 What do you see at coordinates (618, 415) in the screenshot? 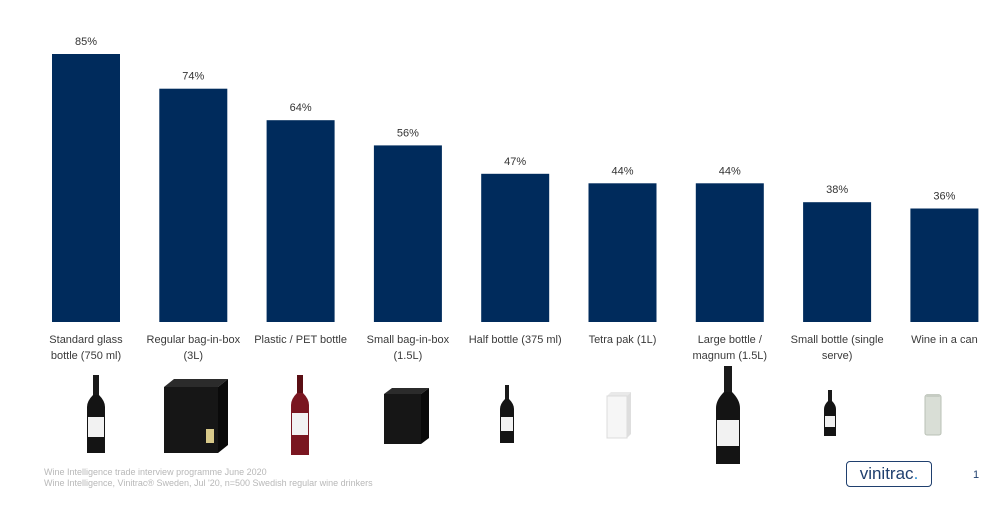
I see `tetra-pak-icon` at bounding box center [618, 415].